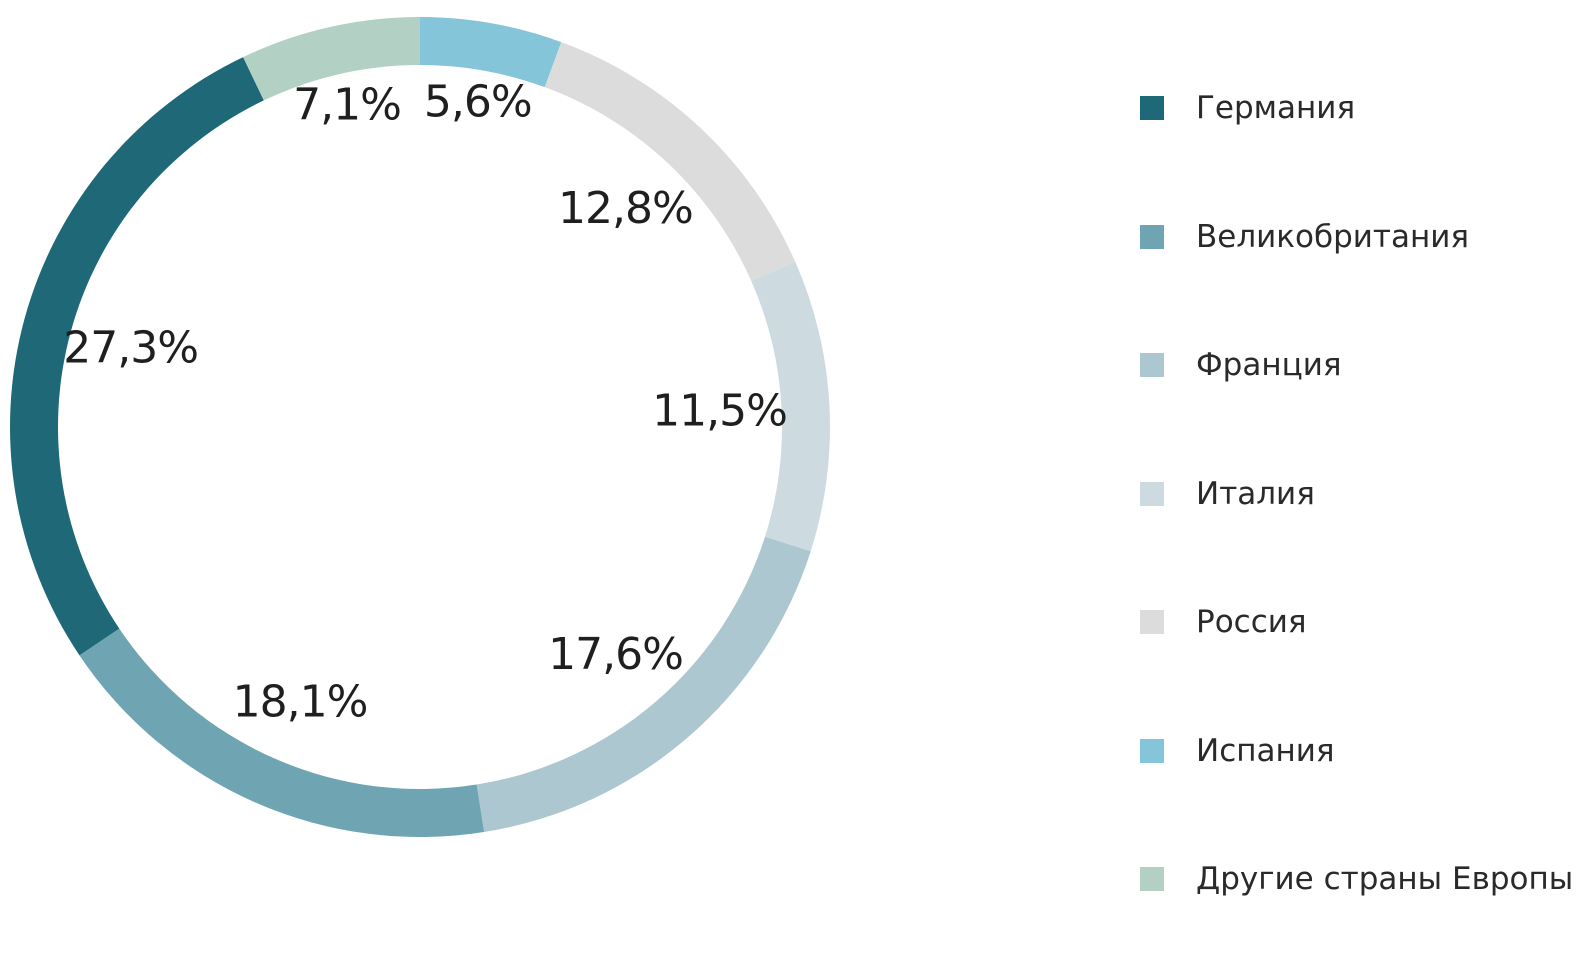 The height and width of the screenshot is (980, 1580). Describe the element at coordinates (1255, 493) in the screenshot. I see `legend-label: Италия` at that location.